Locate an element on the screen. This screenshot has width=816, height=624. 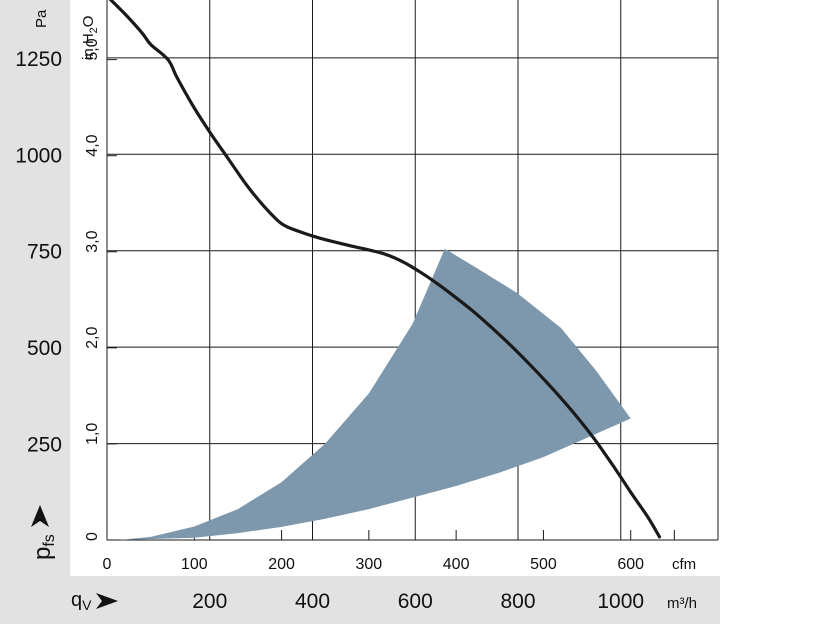
m3h-tick-label: 800 is located at coordinates (517, 601).